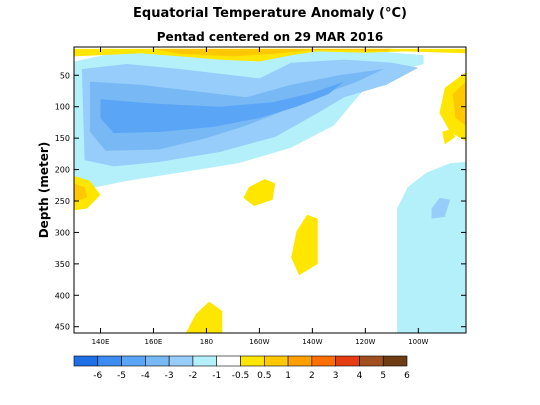  What do you see at coordinates (62, 264) in the screenshot?
I see `y-tick-label-6: 350` at bounding box center [62, 264].